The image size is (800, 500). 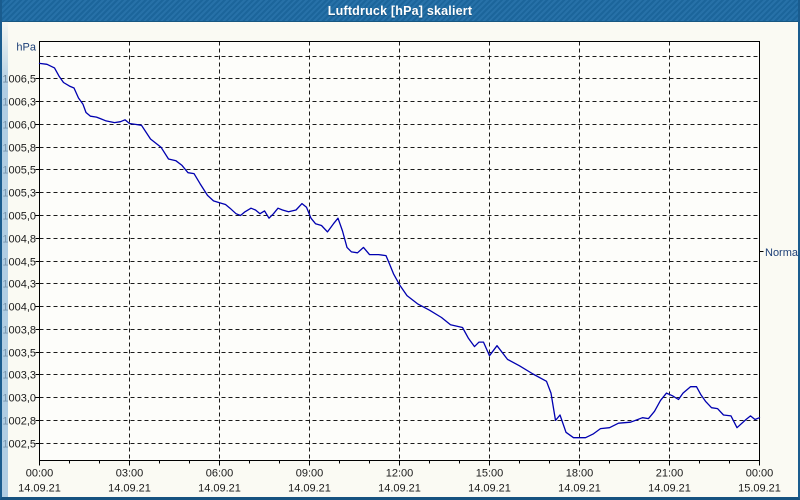 What do you see at coordinates (19, 445) in the screenshot?
I see `y-tick-label: 1002,5` at bounding box center [19, 445].